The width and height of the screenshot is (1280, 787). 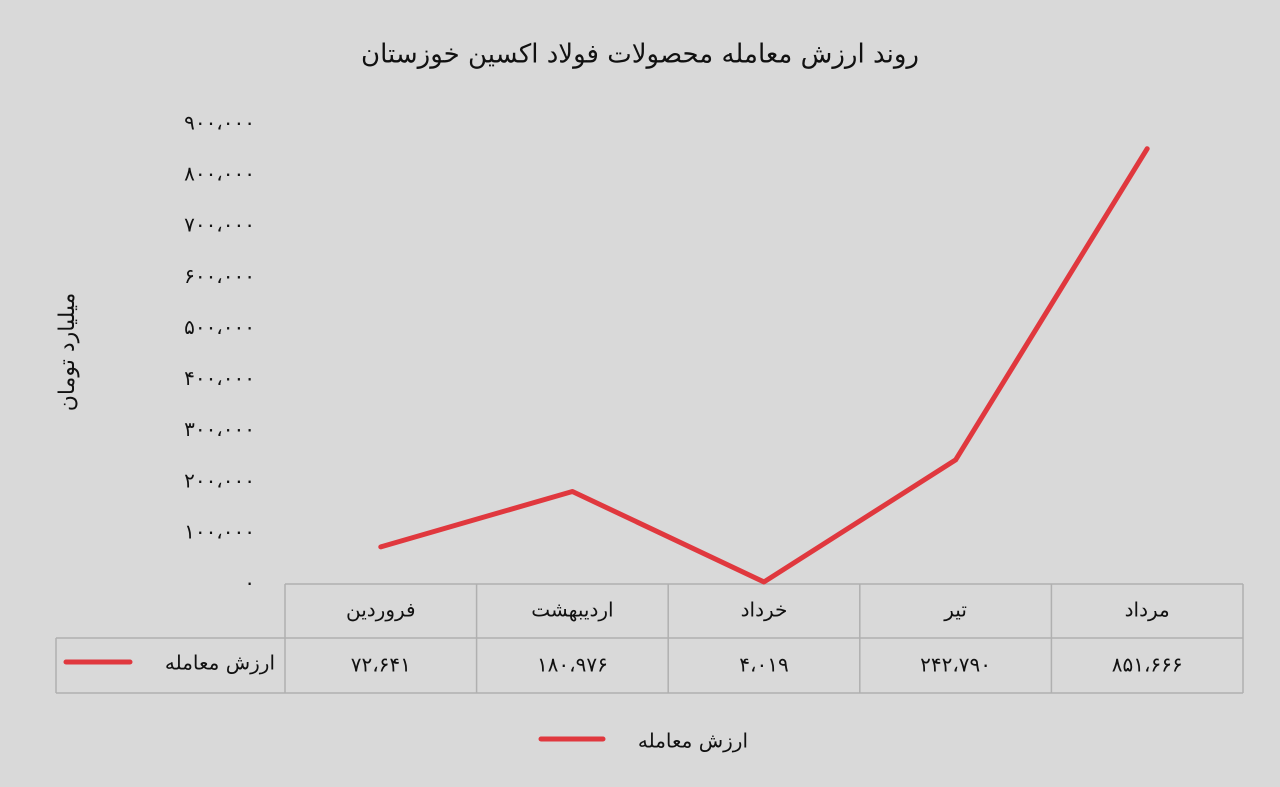 I want to click on y-tick-label: ۵۰۰،۰۰۰, so click(x=219, y=327).